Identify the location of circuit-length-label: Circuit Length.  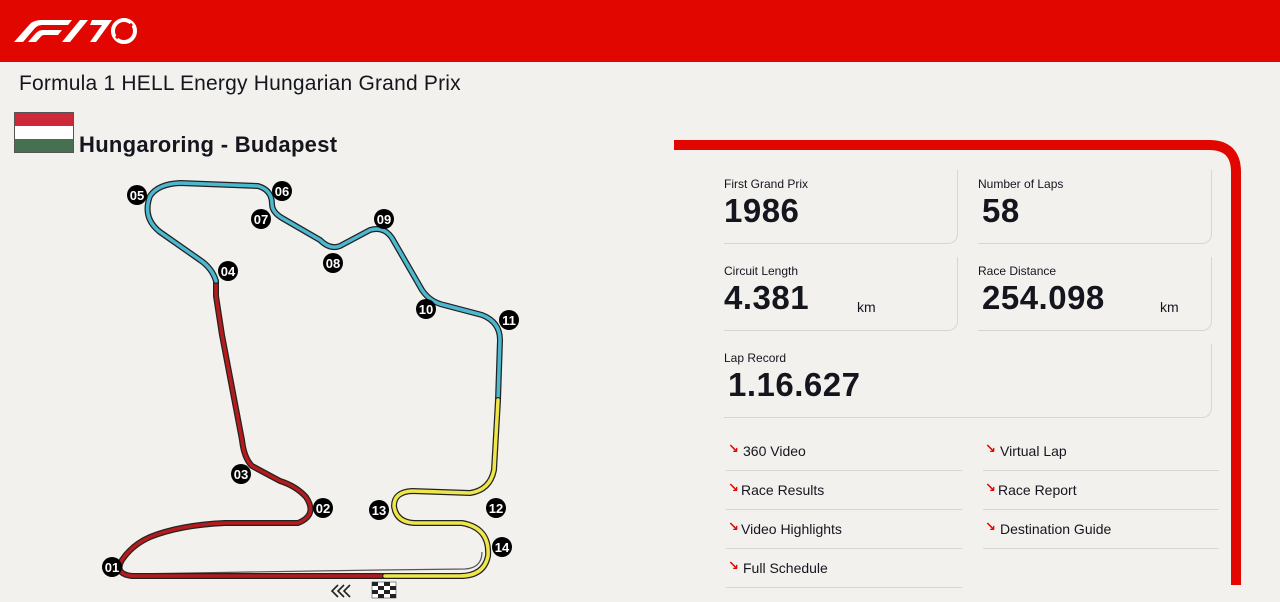
(761, 271).